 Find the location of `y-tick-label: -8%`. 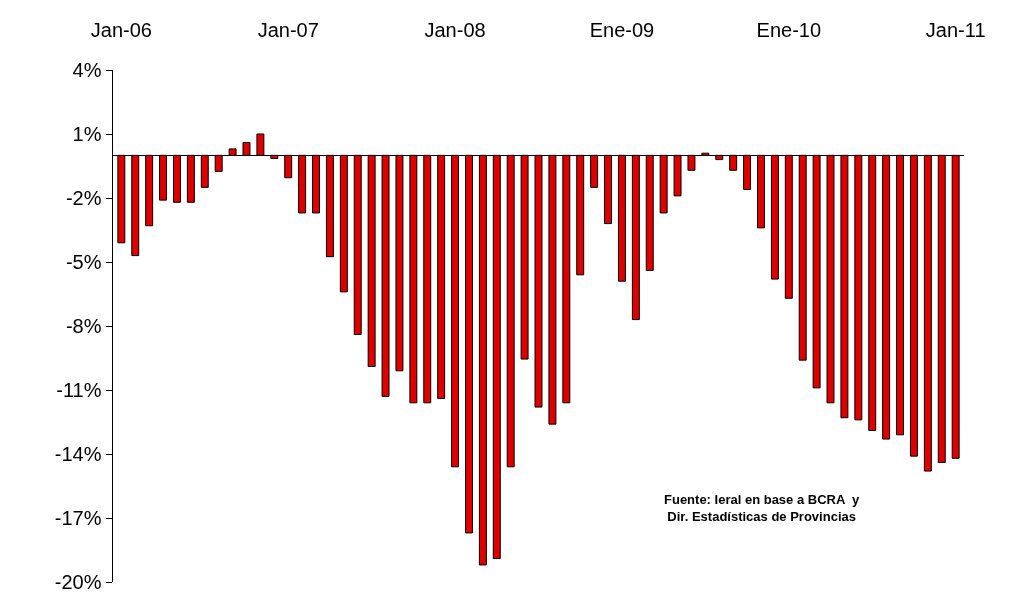

y-tick-label: -8% is located at coordinates (83, 326).